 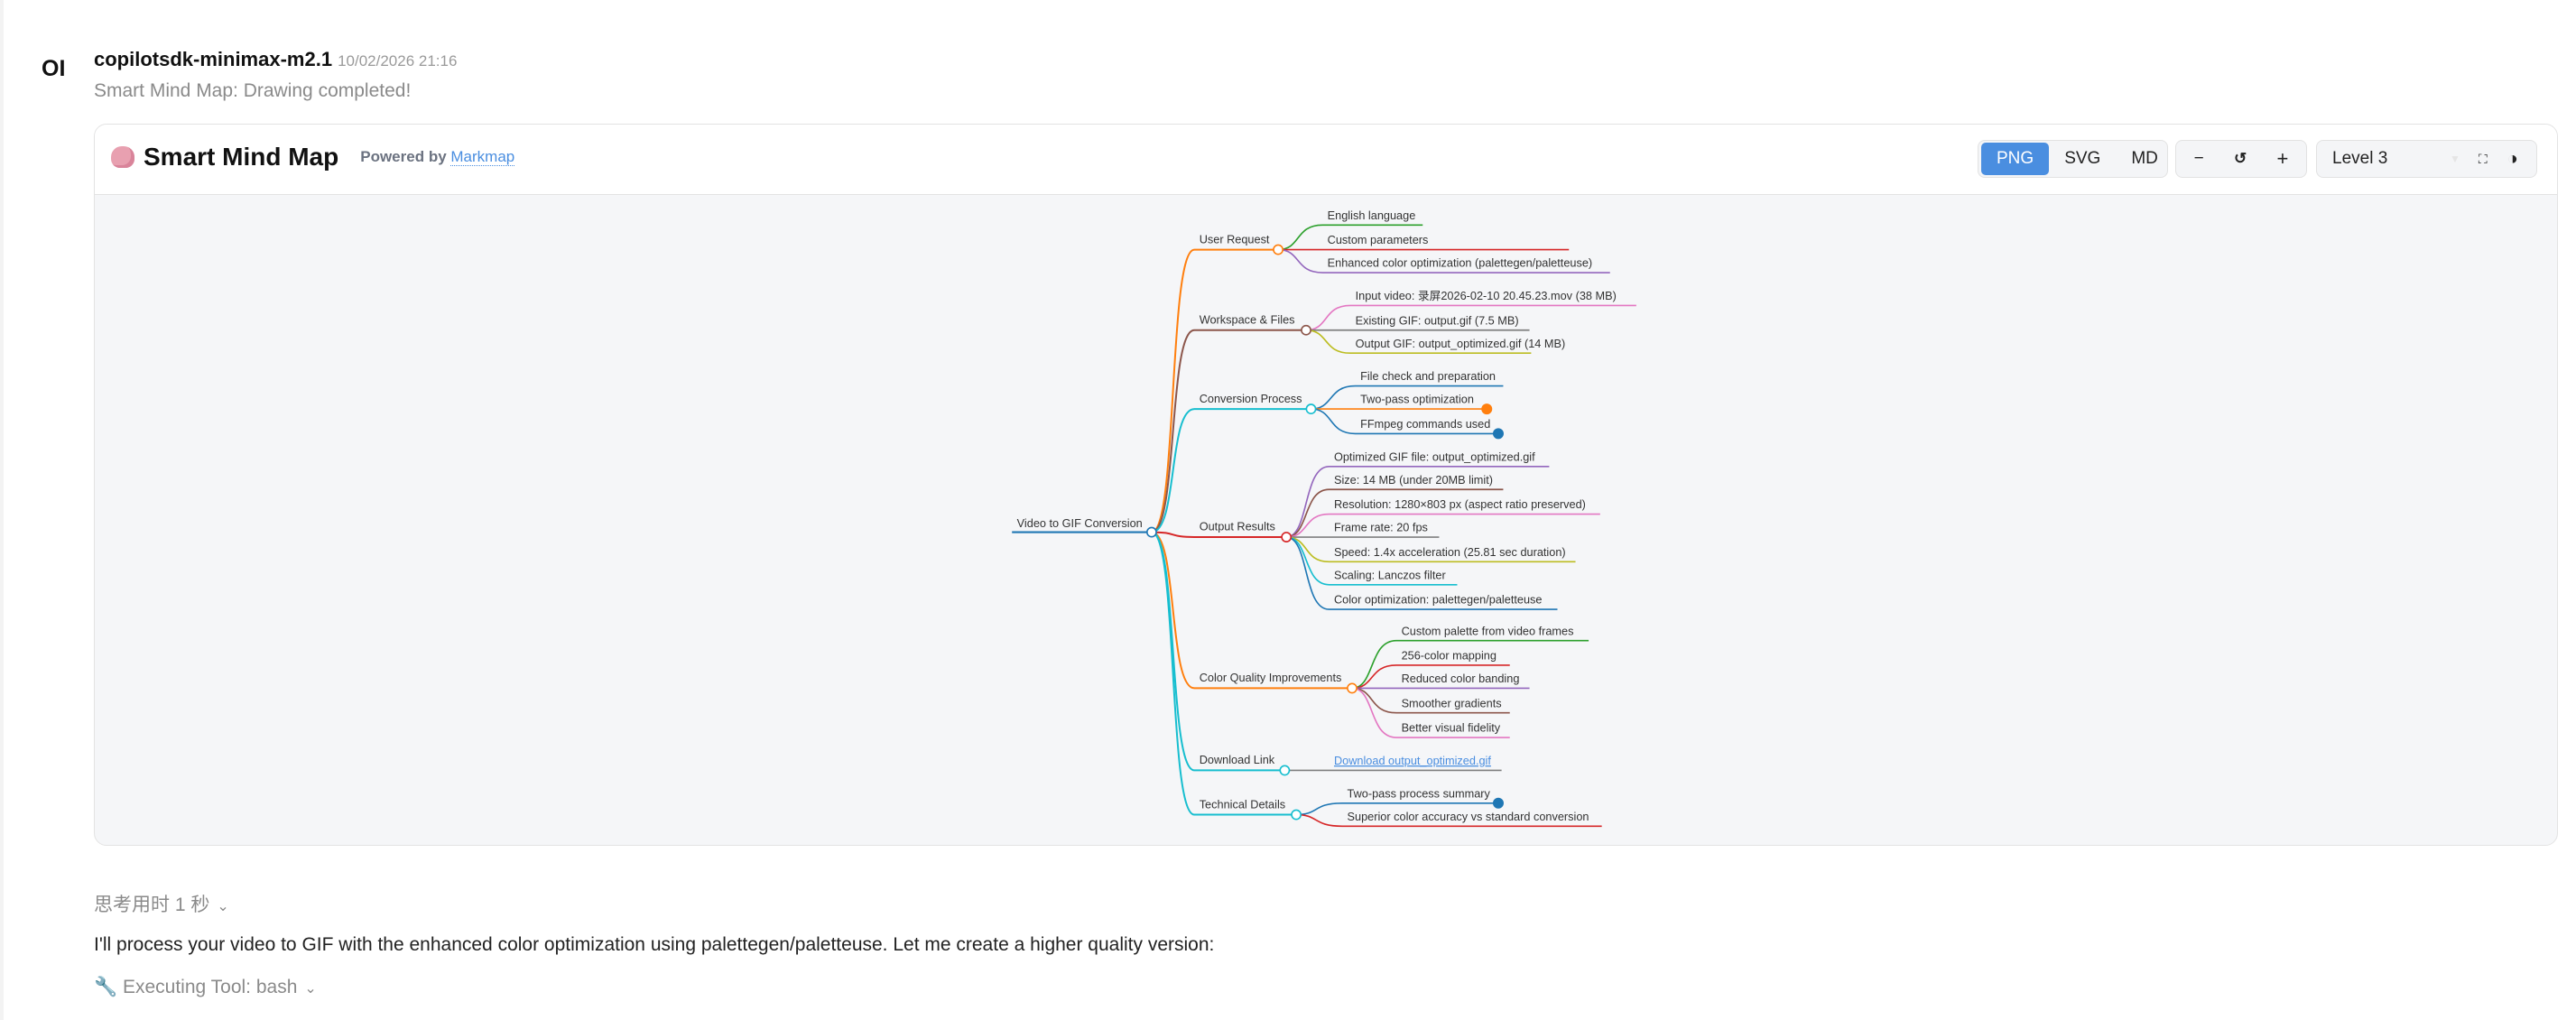 I want to click on export-png-button: PNG, so click(x=2015, y=159).